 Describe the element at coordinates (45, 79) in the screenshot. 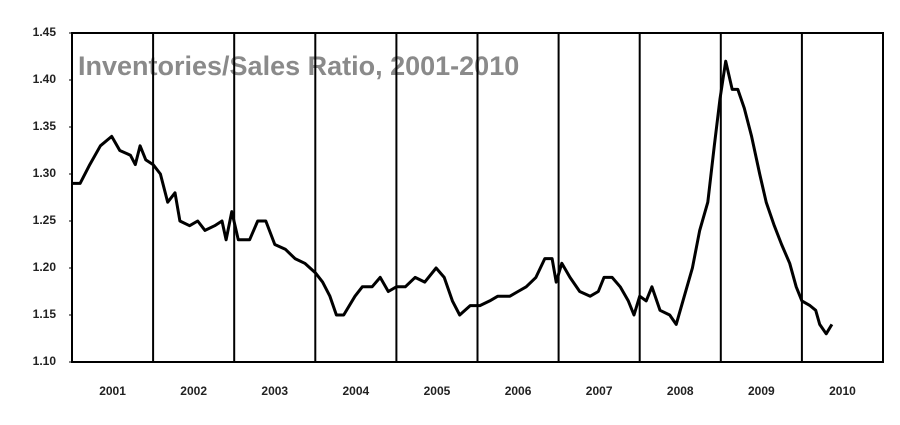

I see `y-tick-label: 1.40` at that location.